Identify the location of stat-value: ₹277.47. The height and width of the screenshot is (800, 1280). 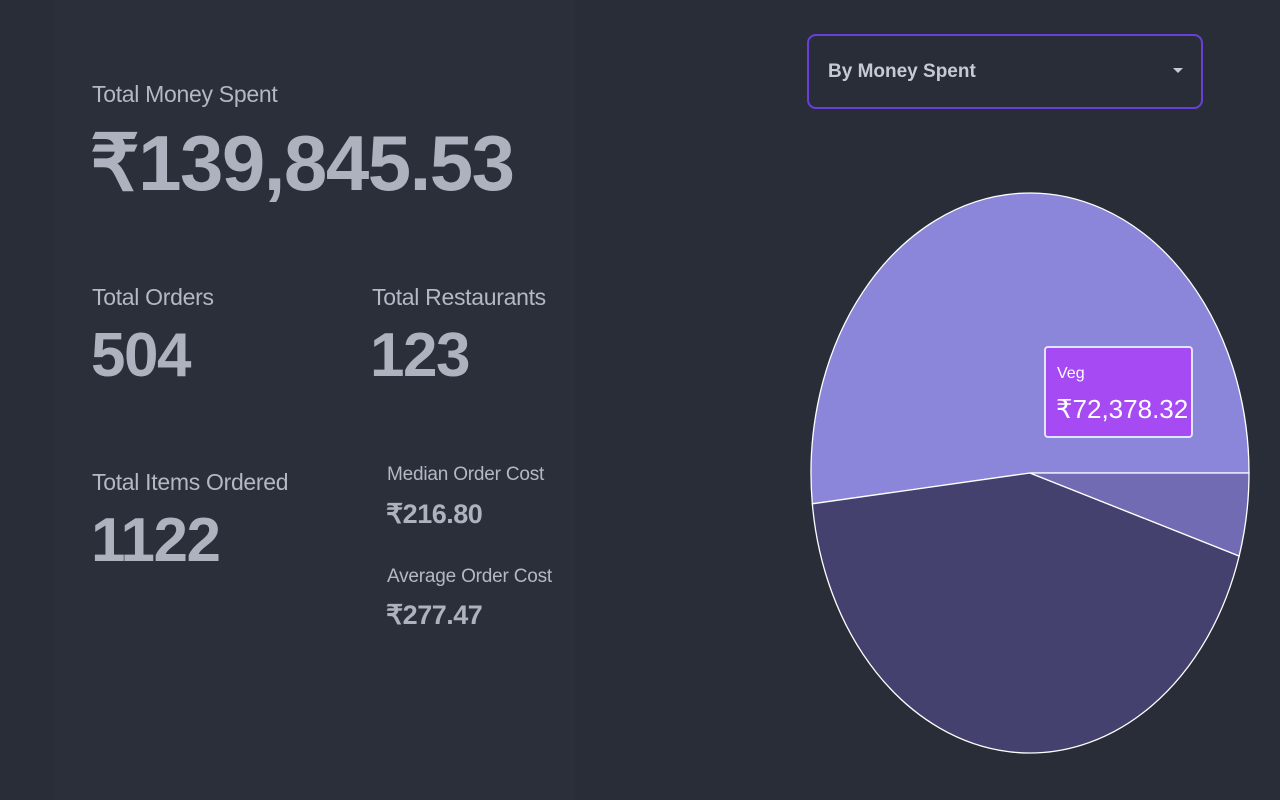
(434, 615).